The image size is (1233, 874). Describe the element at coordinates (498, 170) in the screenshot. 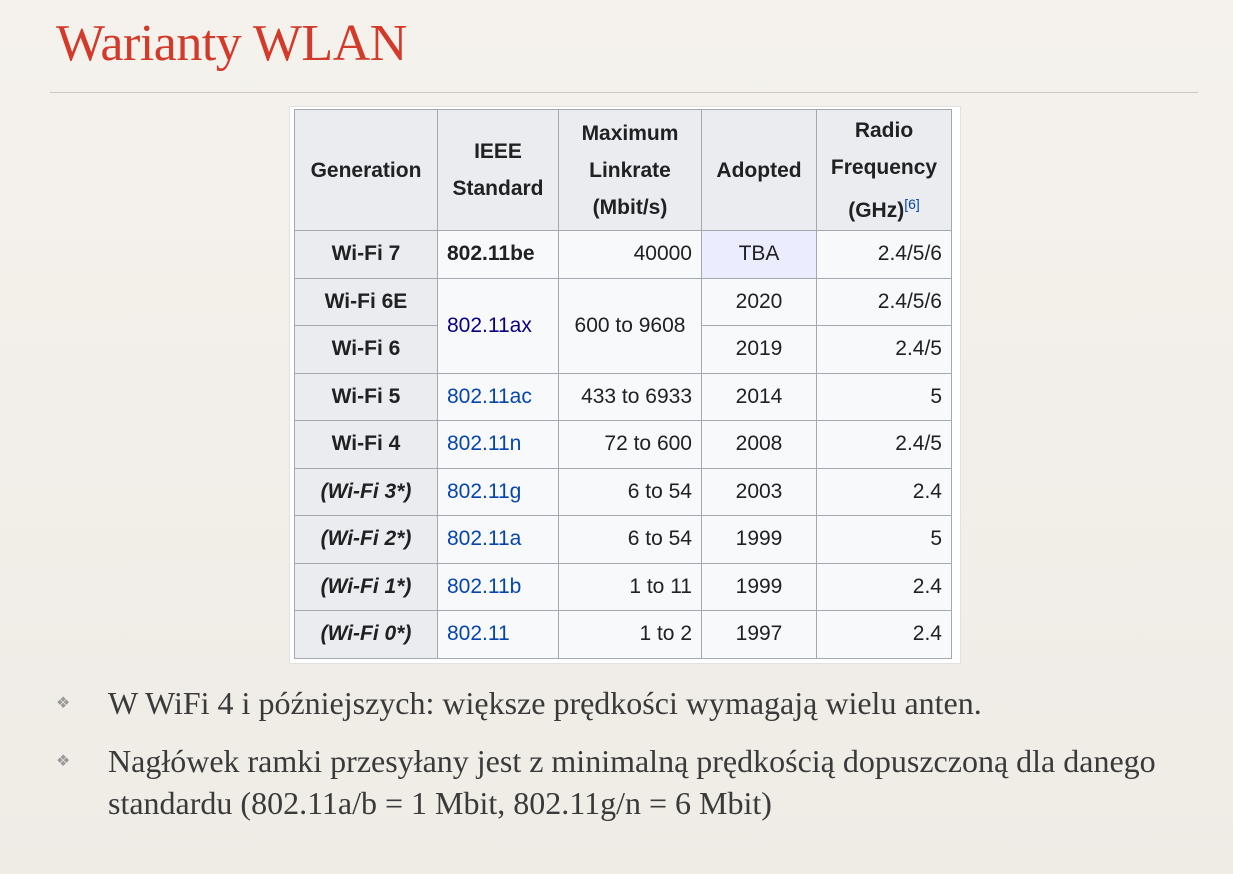

I see `header-ieee-standard: IEEE Standard` at that location.